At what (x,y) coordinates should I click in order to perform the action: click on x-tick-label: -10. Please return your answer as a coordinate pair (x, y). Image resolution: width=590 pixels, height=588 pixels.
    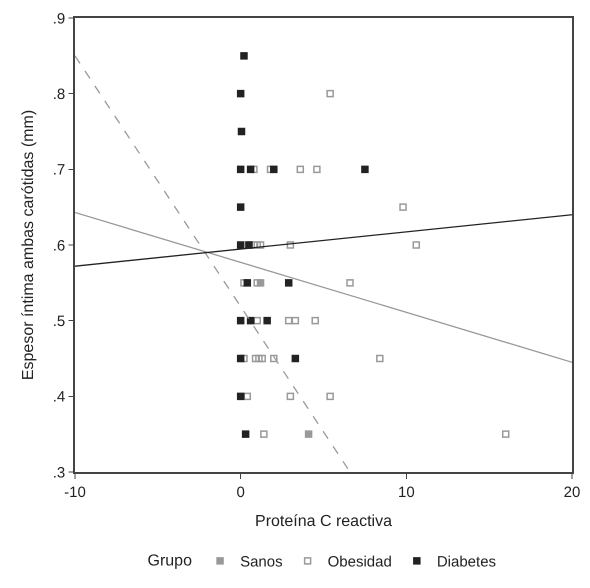
    Looking at the image, I should click on (75, 492).